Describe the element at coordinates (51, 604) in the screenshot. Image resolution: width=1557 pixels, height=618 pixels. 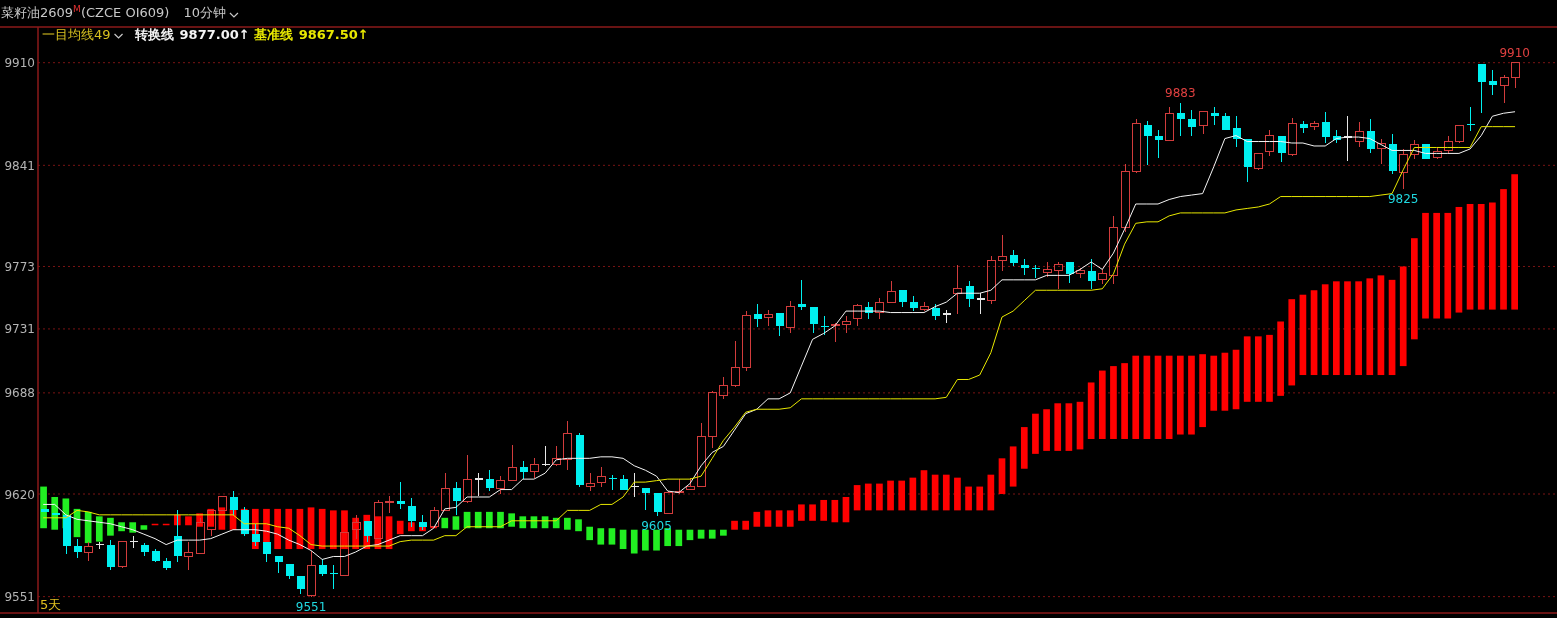
I see `annotation: 5天` at that location.